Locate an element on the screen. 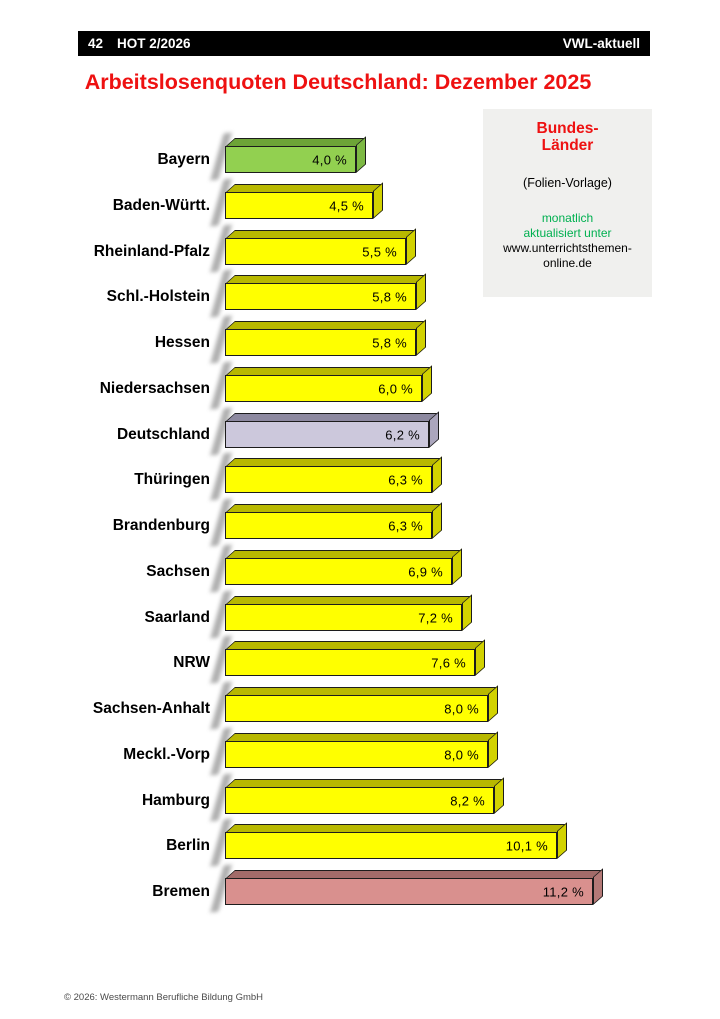 This screenshot has height=1019, width=720. category-label: Hamburg is located at coordinates (175, 800).